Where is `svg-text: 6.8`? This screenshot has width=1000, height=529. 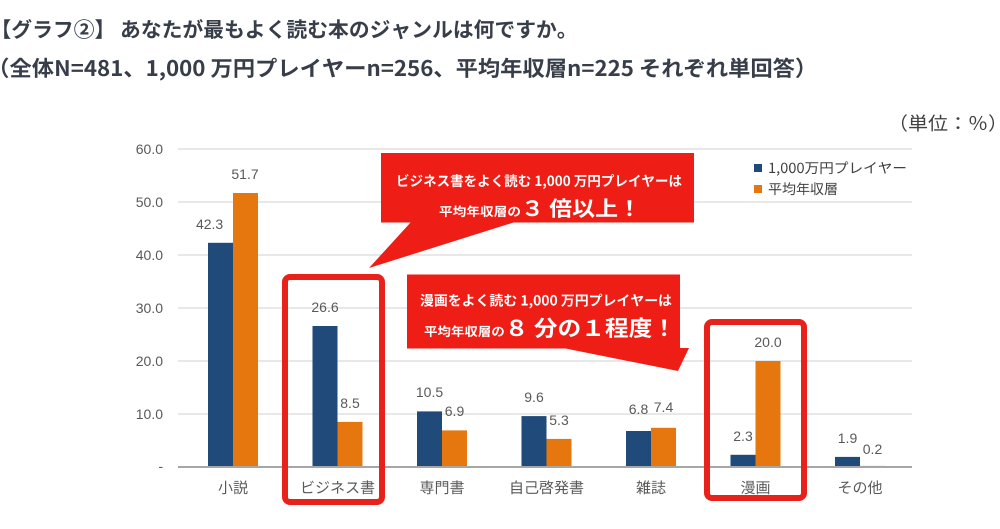
svg-text: 6.8 is located at coordinates (639, 409).